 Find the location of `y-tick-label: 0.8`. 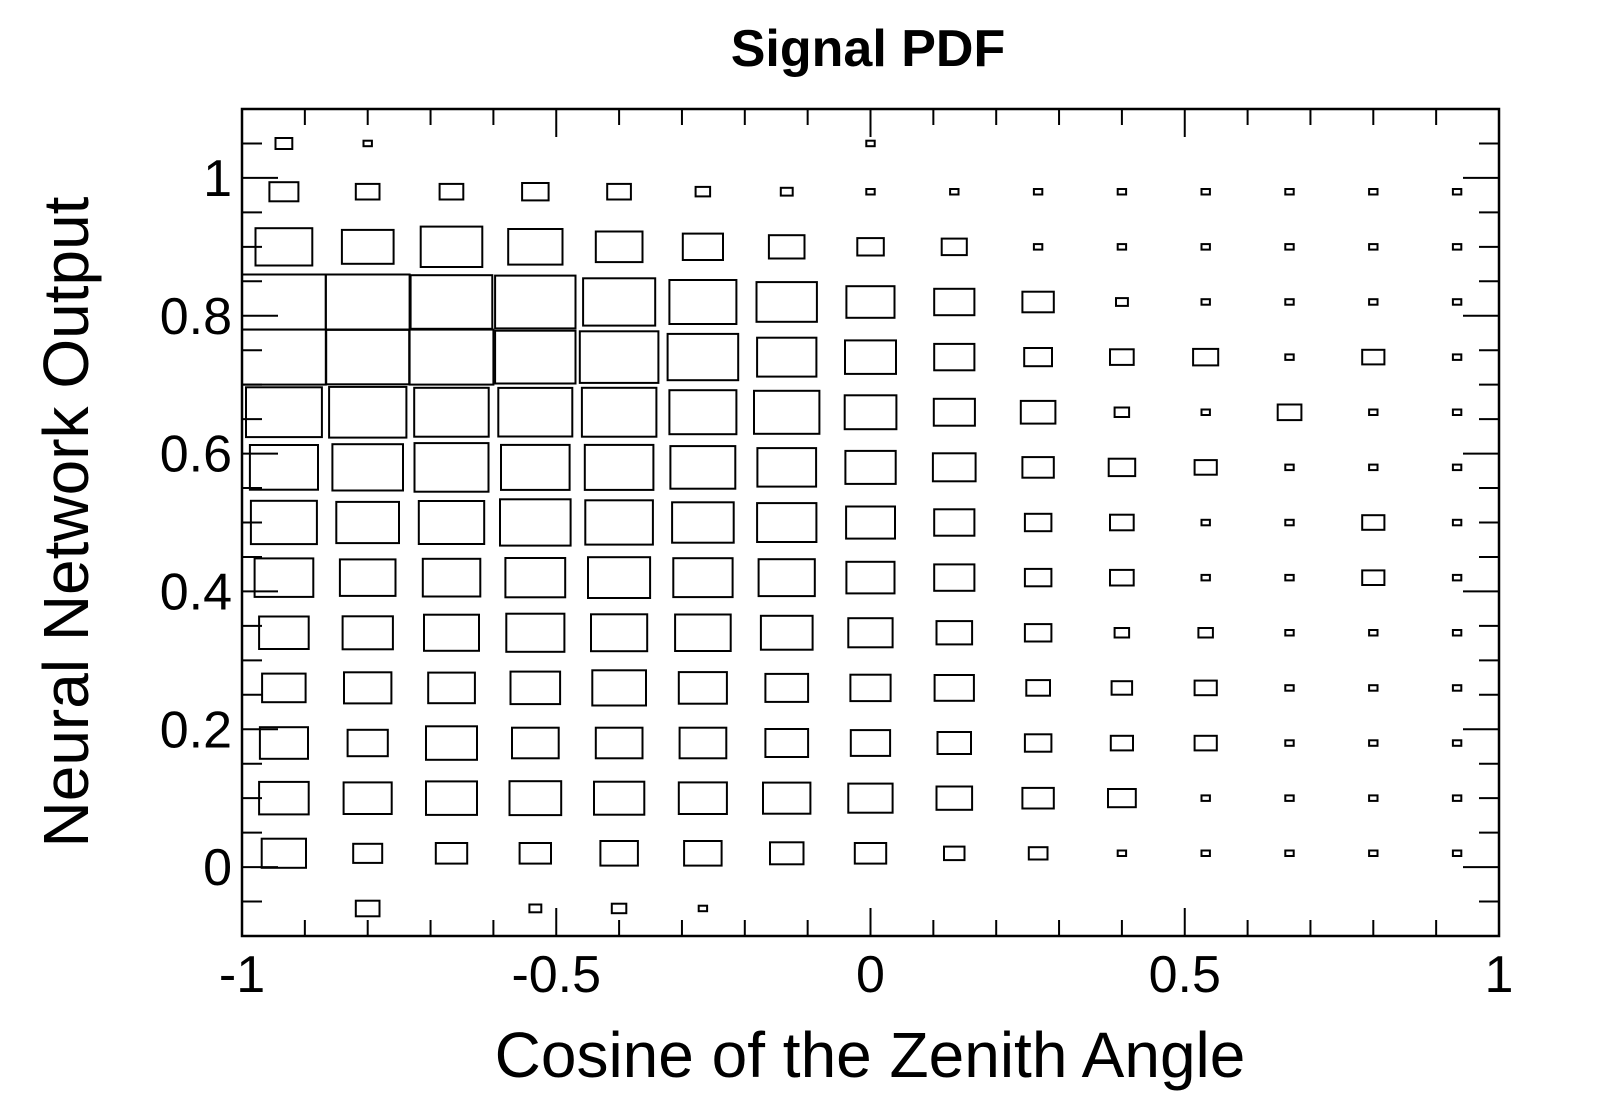

y-tick-label: 0.8 is located at coordinates (196, 317).